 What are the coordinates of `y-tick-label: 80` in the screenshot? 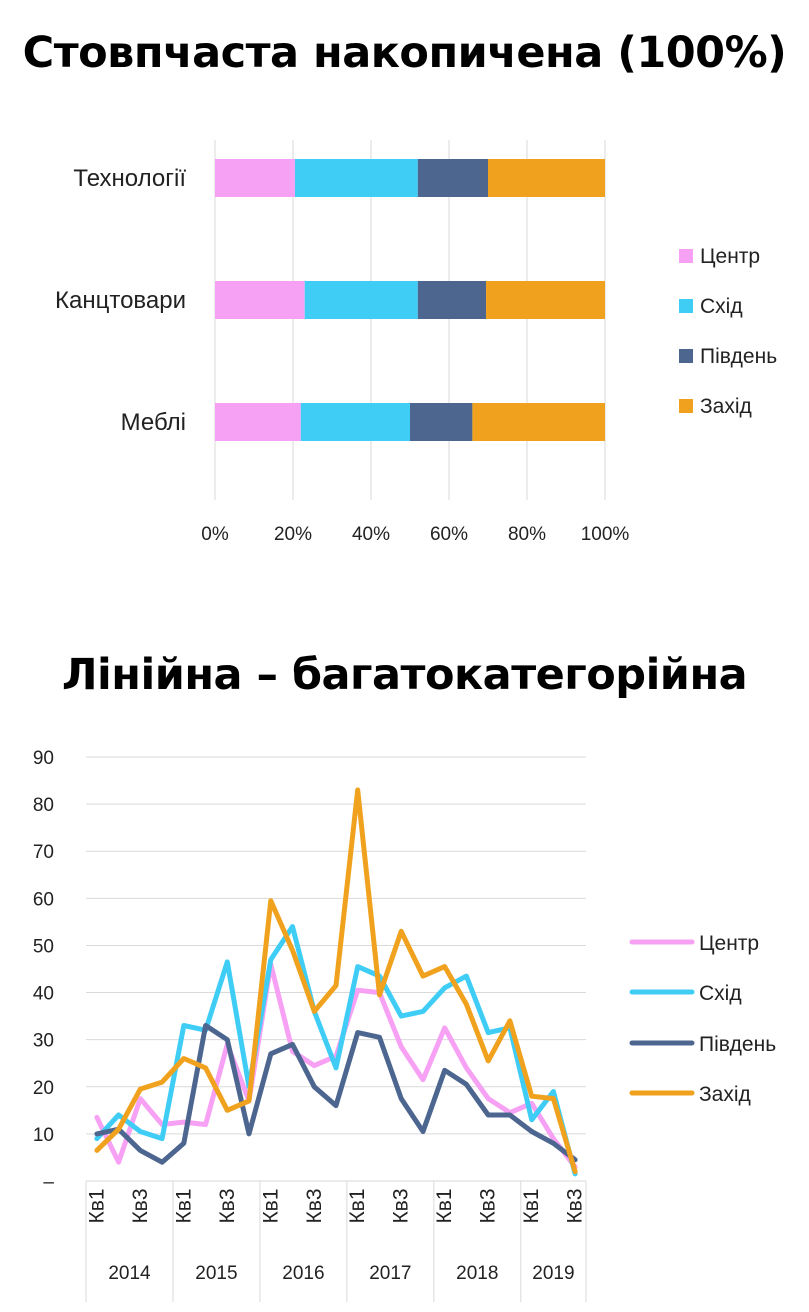 It's located at (43, 805).